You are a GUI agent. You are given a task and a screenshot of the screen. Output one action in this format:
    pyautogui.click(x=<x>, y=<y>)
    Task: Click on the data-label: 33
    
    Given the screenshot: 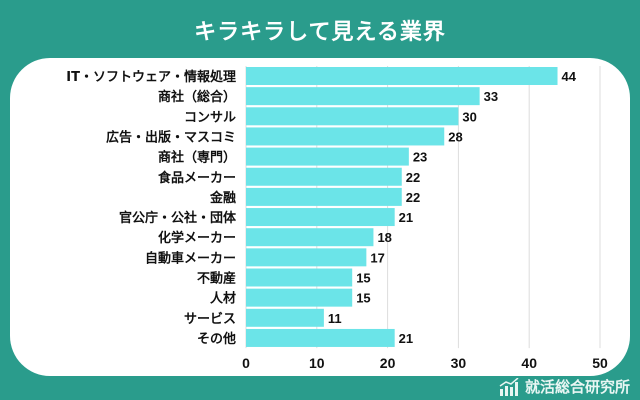 What is the action you would take?
    pyautogui.click(x=491, y=96)
    